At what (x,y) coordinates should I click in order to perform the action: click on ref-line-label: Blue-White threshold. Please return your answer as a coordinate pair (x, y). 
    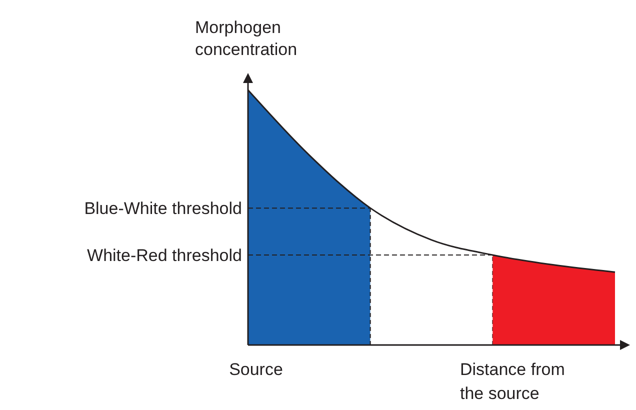
    Looking at the image, I should click on (163, 208).